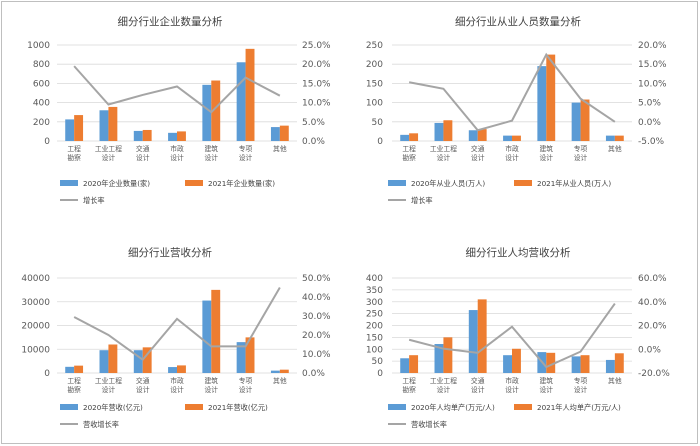  What do you see at coordinates (615, 380) in the screenshot?
I see `category-label: 其他` at bounding box center [615, 380].